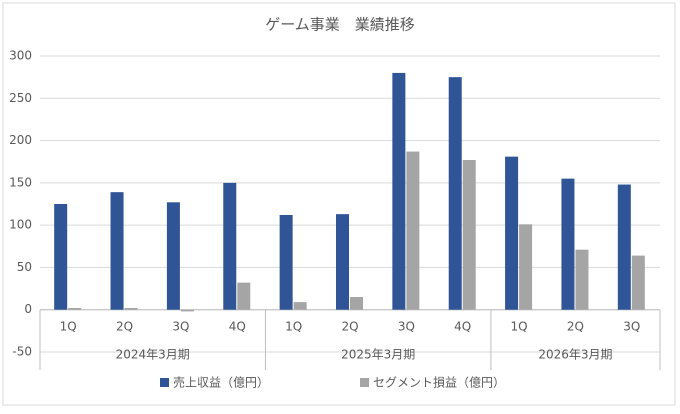 Image resolution: width=680 pixels, height=414 pixels. What do you see at coordinates (20, 56) in the screenshot?
I see `y-tick-label: 300` at bounding box center [20, 56].